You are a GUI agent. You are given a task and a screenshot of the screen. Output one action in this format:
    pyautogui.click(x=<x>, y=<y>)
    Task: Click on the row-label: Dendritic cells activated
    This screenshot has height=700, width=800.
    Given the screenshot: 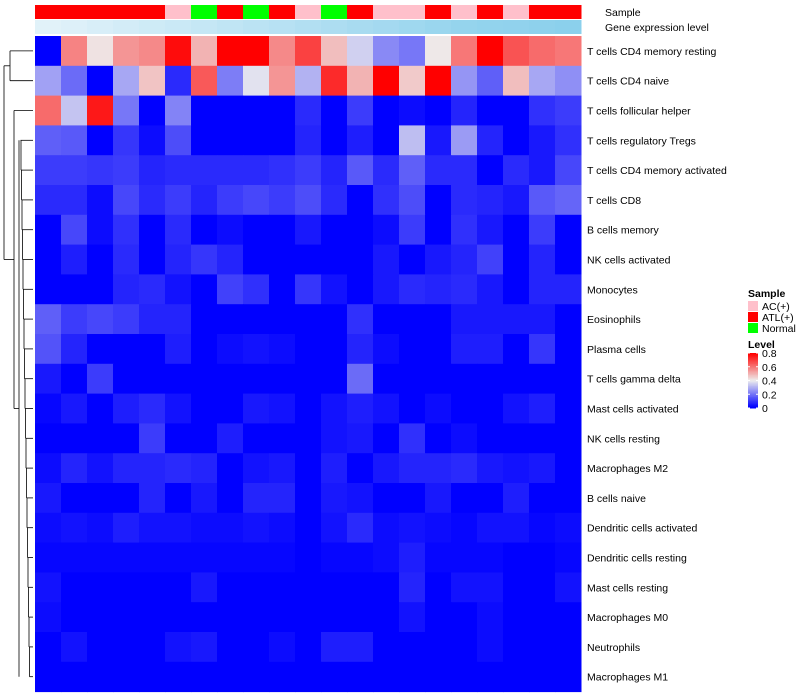 What is the action you would take?
    pyautogui.click(x=642, y=529)
    